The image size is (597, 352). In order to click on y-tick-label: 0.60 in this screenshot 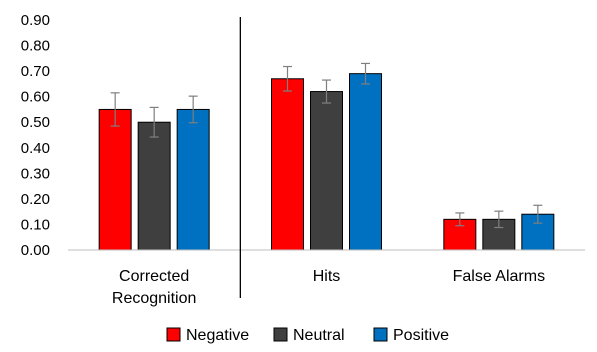, I will do `click(35, 97)`.